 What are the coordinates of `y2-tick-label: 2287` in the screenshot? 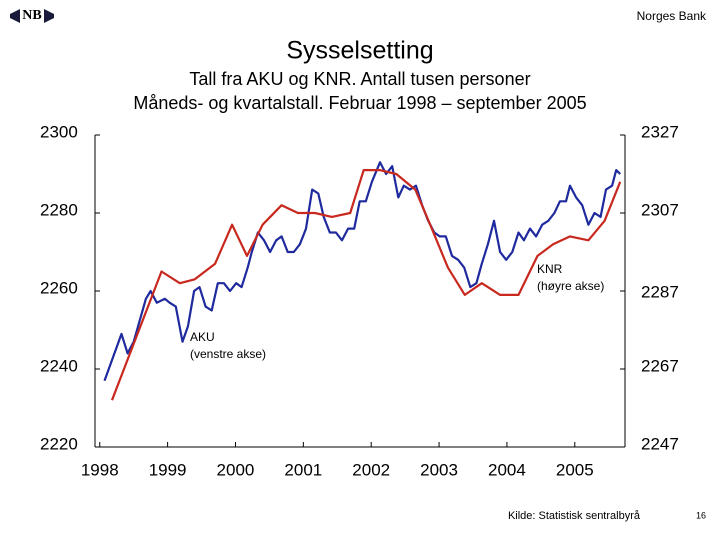 It's located at (660, 291).